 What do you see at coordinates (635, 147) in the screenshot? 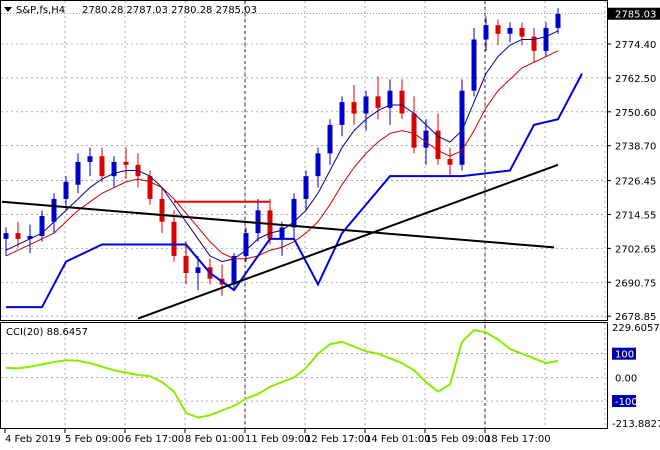
I see `price-tick-label: 2738.70` at bounding box center [635, 147].